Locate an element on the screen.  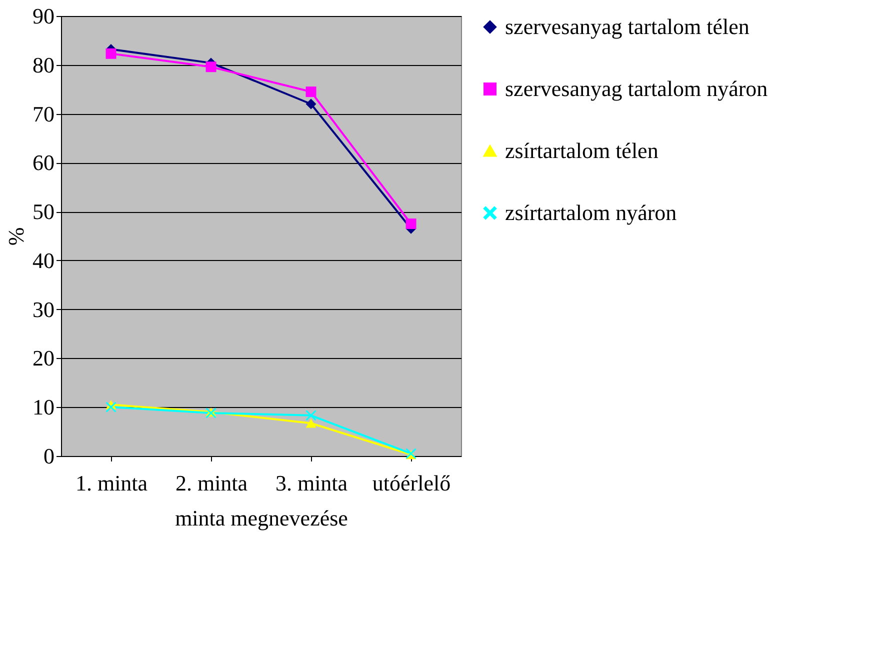
legend-label: szervesanyag tartalom nyáron is located at coordinates (636, 88).